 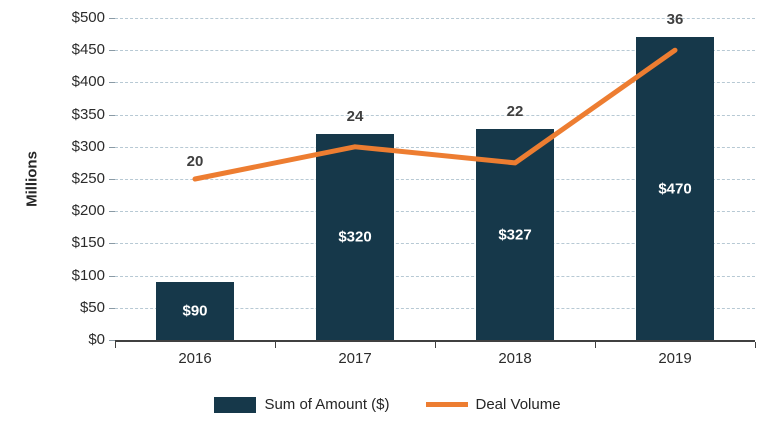 I want to click on y-tick-label: $150, so click(x=88, y=243).